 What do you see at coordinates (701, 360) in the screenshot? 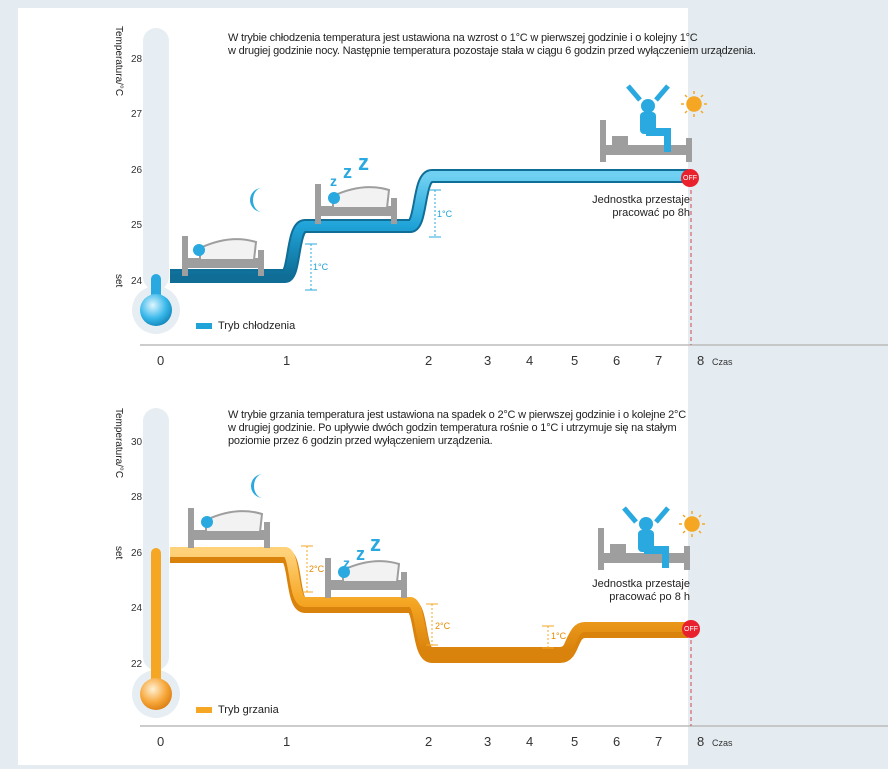
I see `cooling-x-tick: 8` at bounding box center [701, 360].